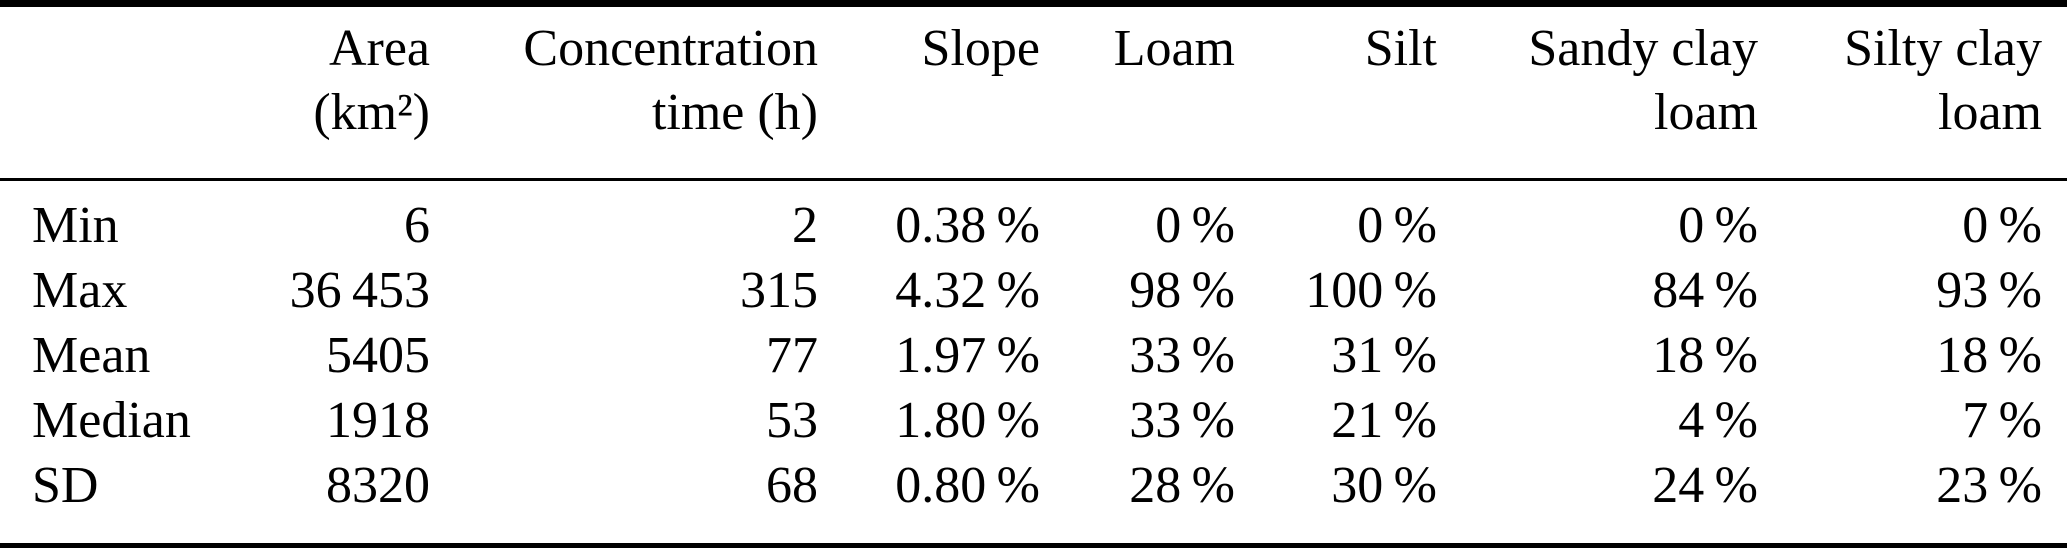  What do you see at coordinates (2002, 420) in the screenshot?
I see `table-cell: 7 %` at bounding box center [2002, 420].